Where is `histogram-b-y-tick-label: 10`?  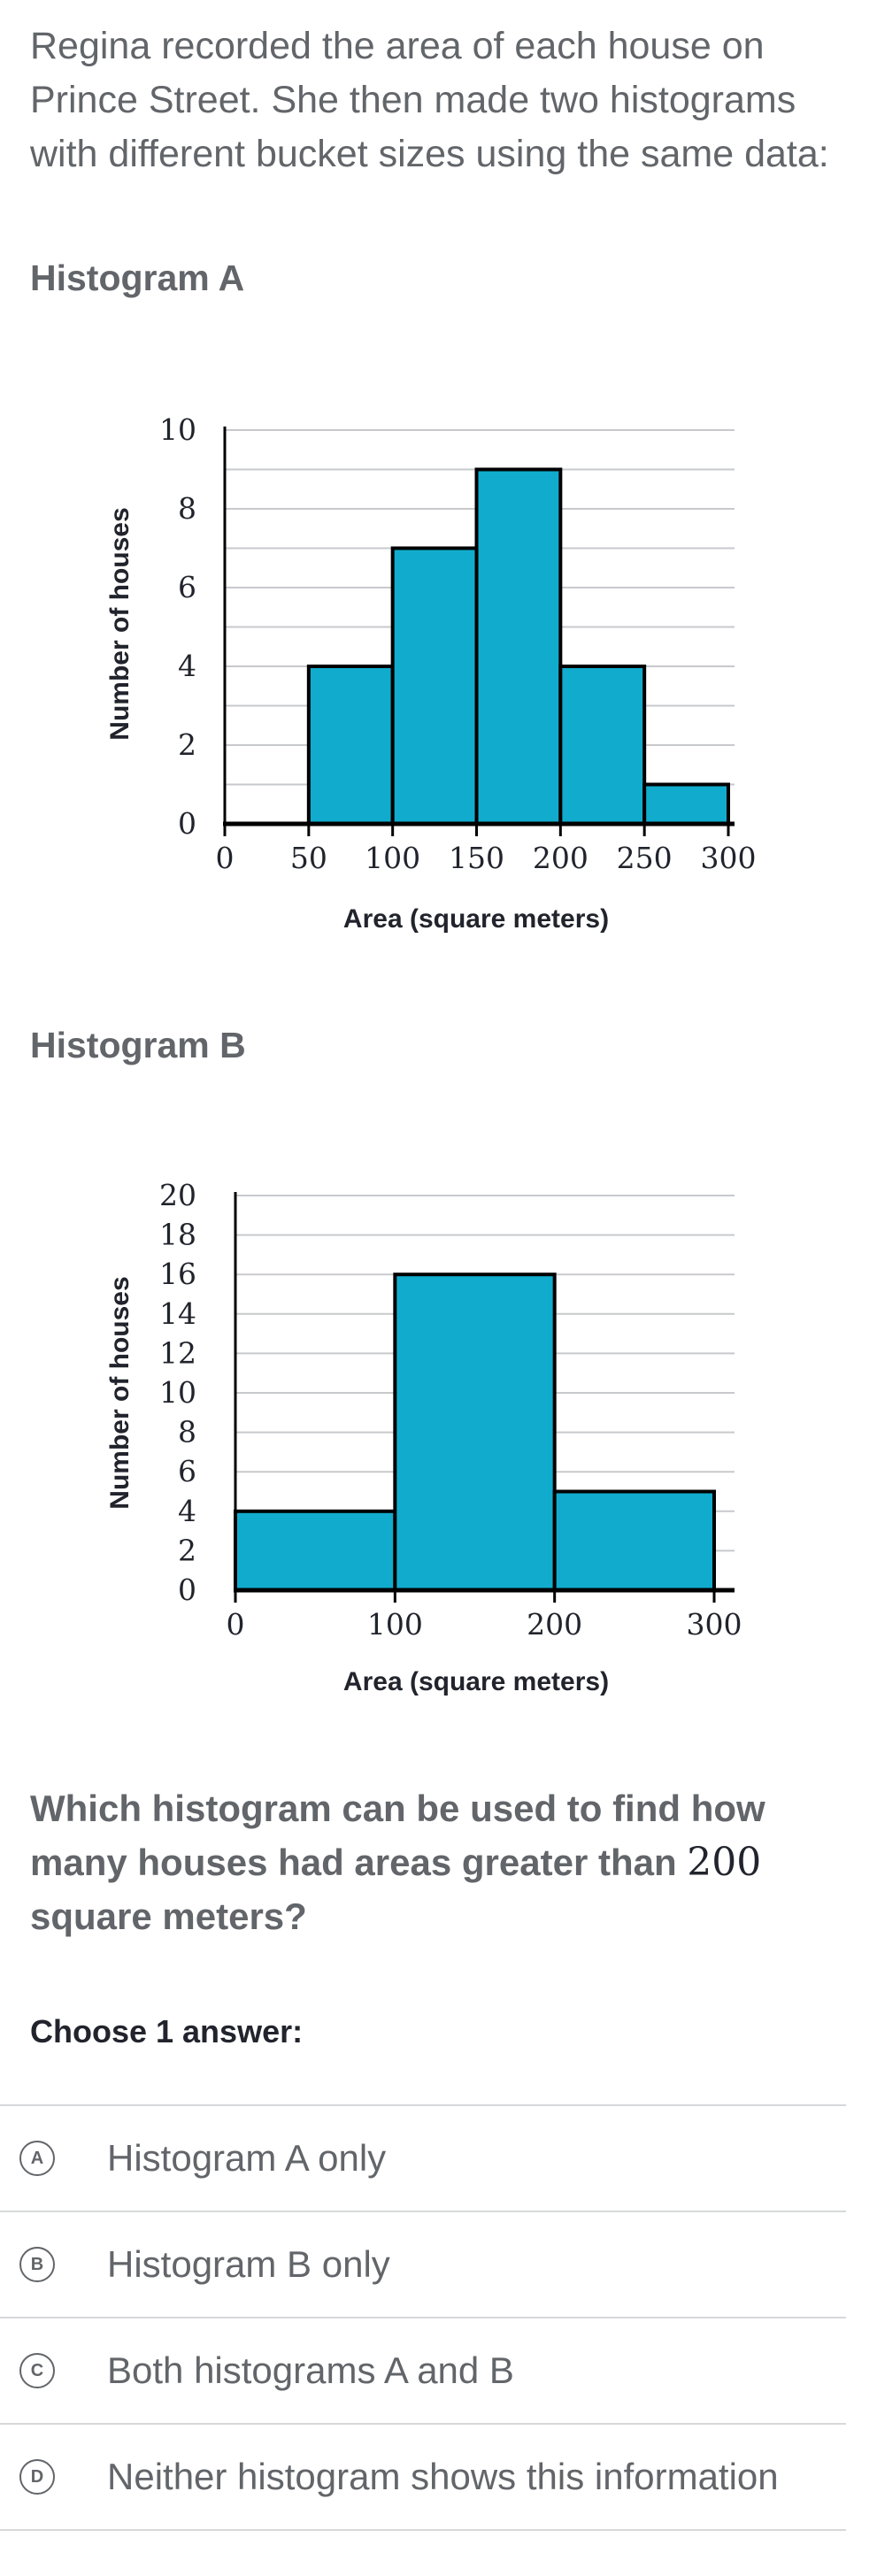 histogram-b-y-tick-label: 10 is located at coordinates (177, 1392).